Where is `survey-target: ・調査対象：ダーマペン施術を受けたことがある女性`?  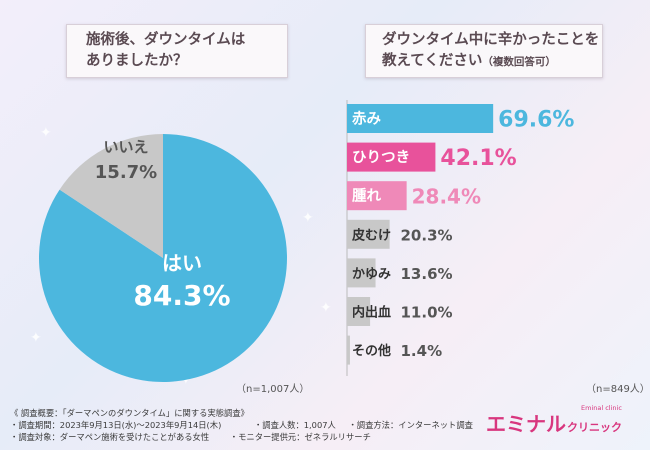
survey-target: ・調査対象：ダーマペン施術を受けたことがある女性 is located at coordinates (110, 437).